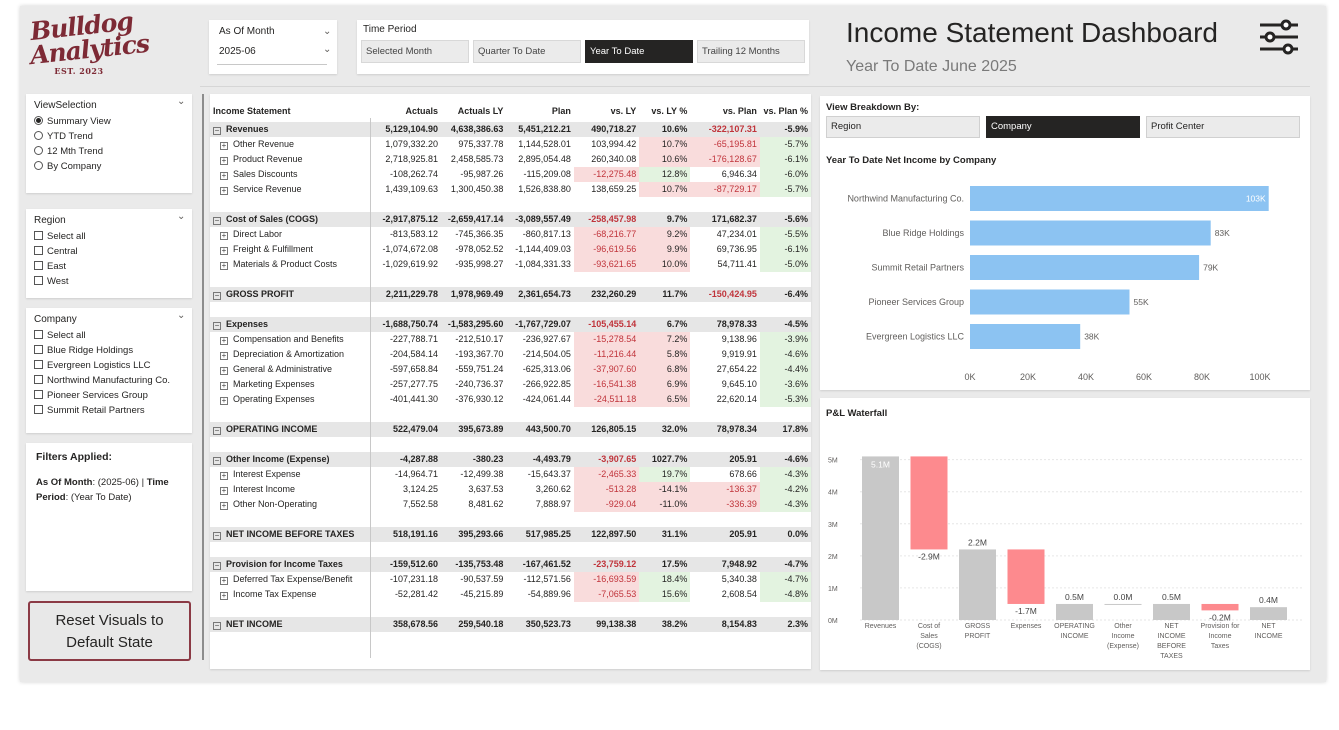 This screenshot has width=1339, height=730. Describe the element at coordinates (833, 461) in the screenshot. I see `y-tick-label: 5M` at that location.